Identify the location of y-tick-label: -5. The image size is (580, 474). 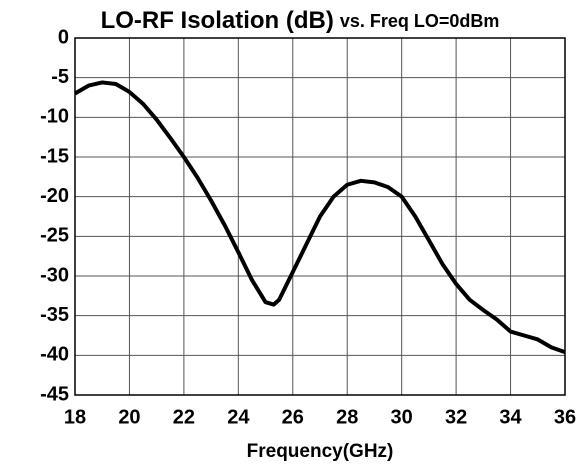
(60, 77).